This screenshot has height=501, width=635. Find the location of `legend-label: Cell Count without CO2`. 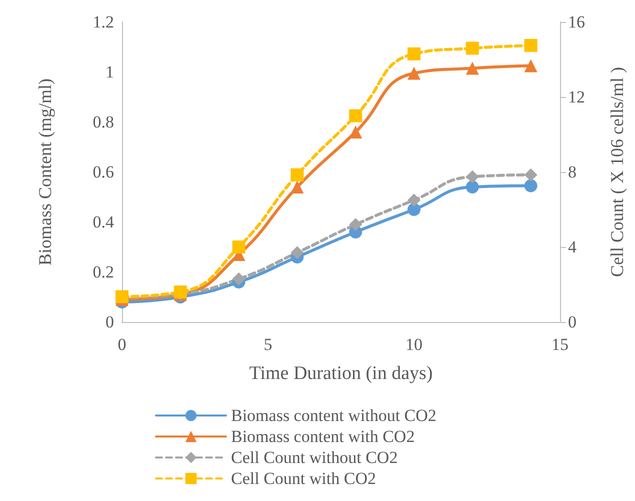

legend-label: Cell Count without CO2 is located at coordinates (314, 457).